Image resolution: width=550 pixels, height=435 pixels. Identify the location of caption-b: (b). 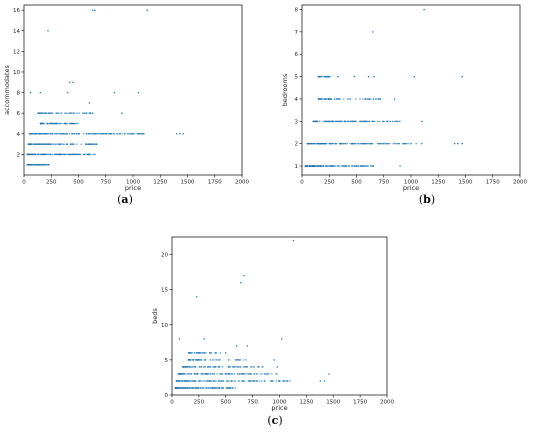
(427, 199).